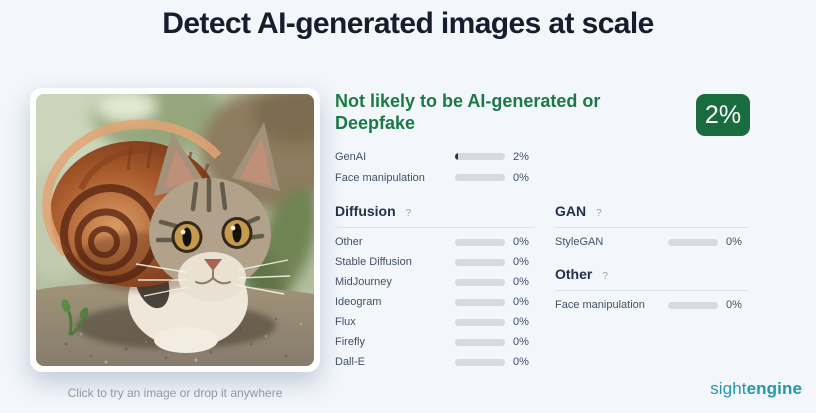  I want to click on score-label: MidJourney, so click(363, 282).